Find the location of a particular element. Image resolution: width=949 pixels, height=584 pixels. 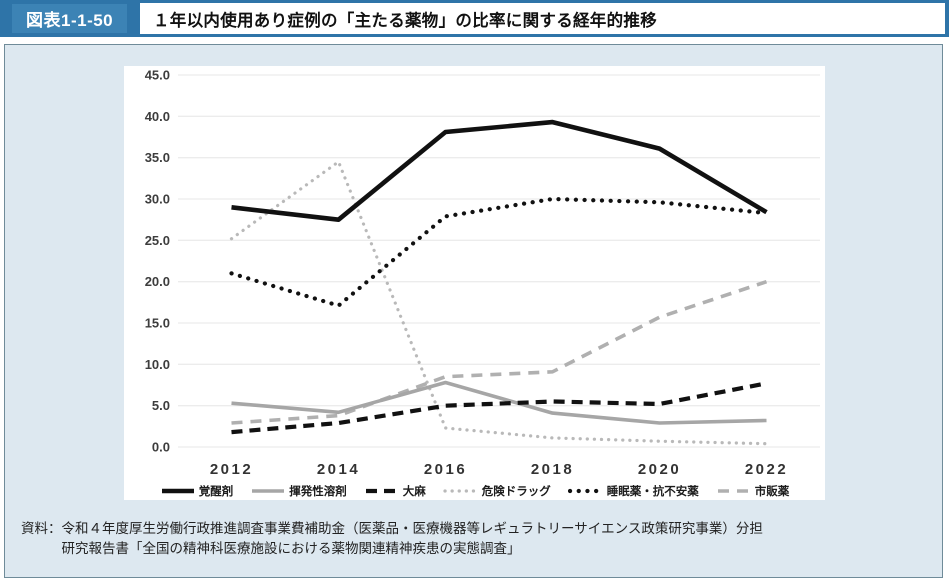

x-axis-tick-label: 2022 is located at coordinates (766, 469).